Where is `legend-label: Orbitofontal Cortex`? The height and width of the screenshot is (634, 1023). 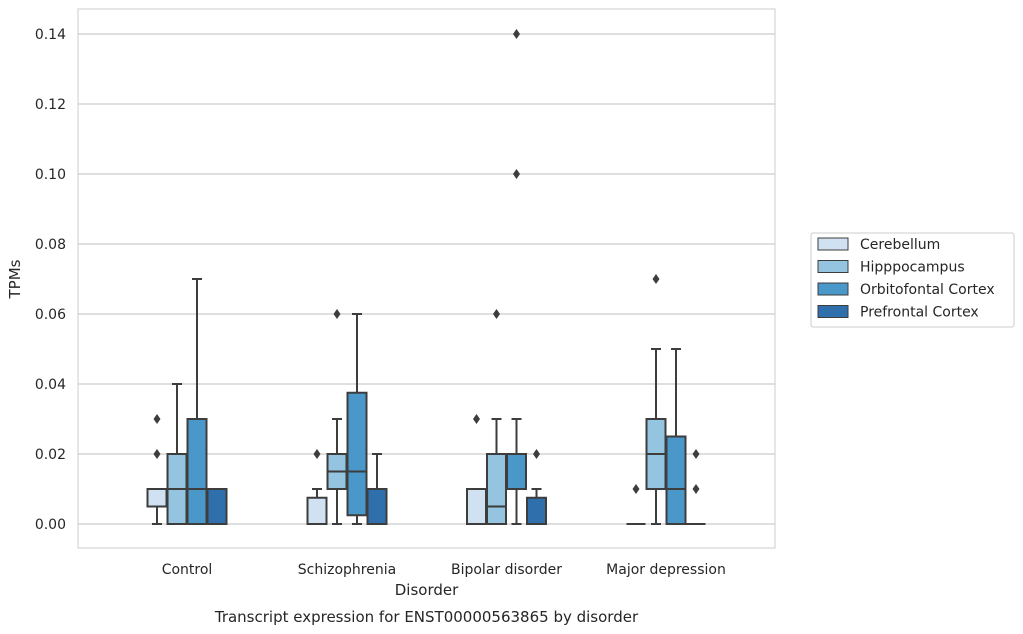
legend-label: Orbitofontal Cortex is located at coordinates (927, 290).